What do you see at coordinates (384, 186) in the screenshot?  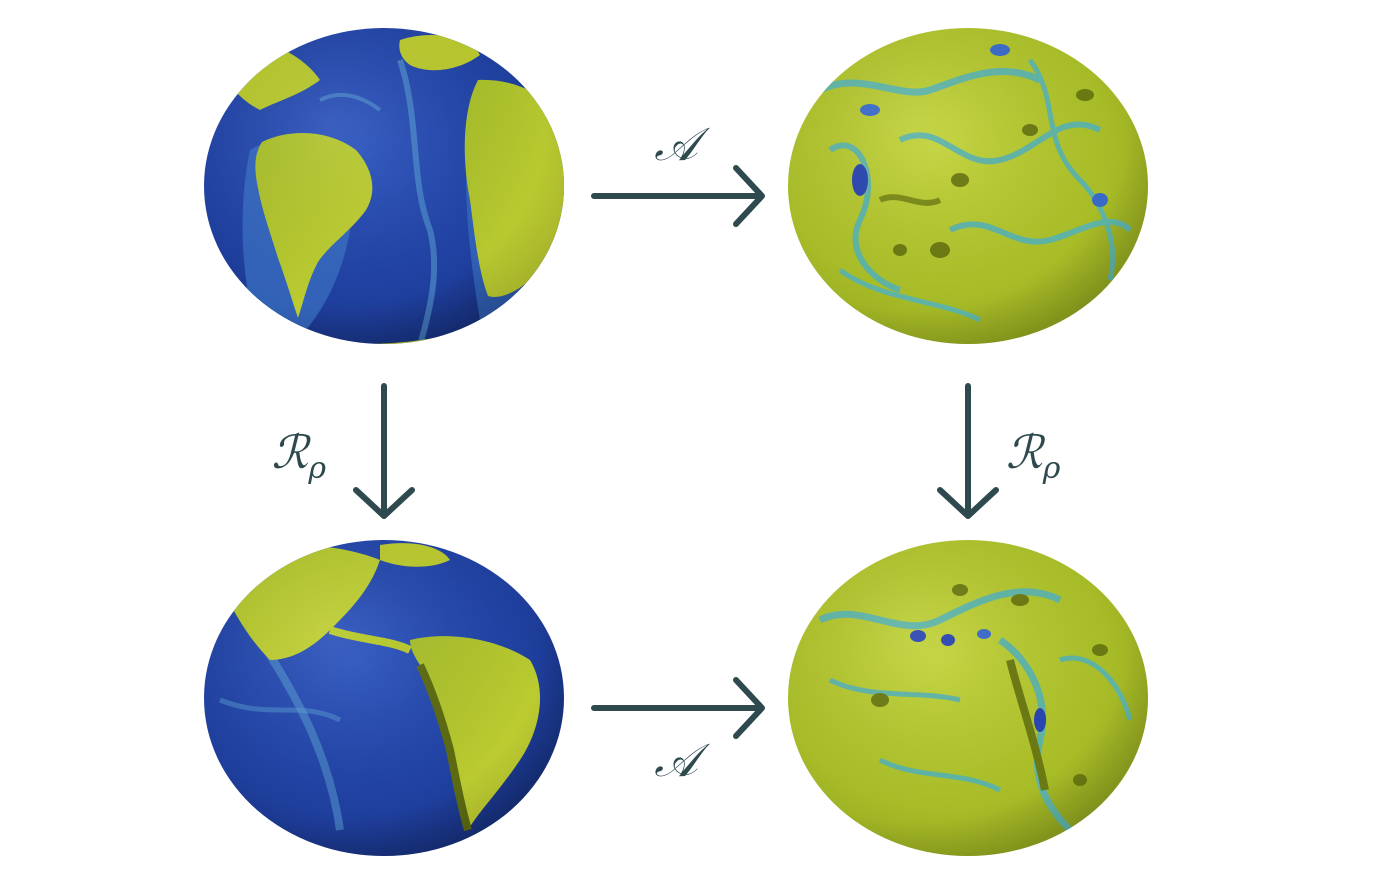 I see `globe-input` at bounding box center [384, 186].